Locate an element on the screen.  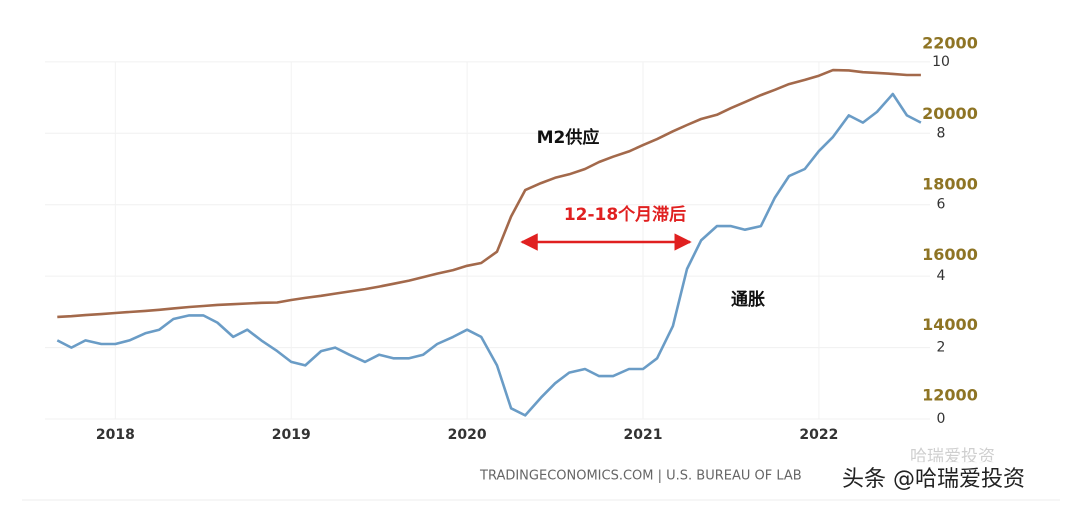
y2-tick-label: 22000 is located at coordinates (950, 43).